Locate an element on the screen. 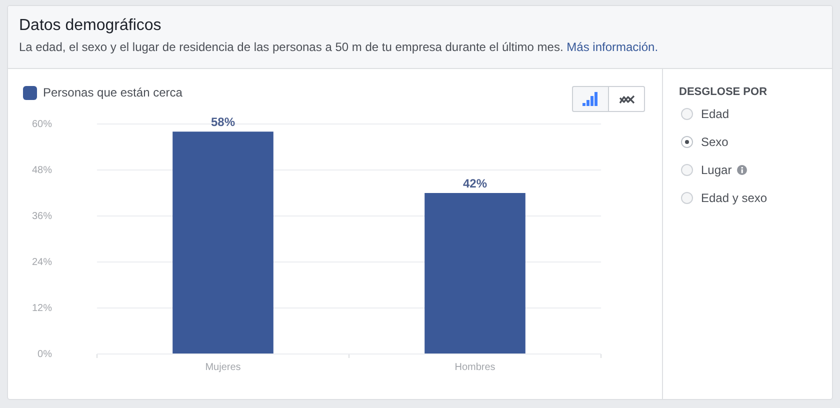 This screenshot has height=408, width=840. text: Edad y sexo is located at coordinates (734, 198).